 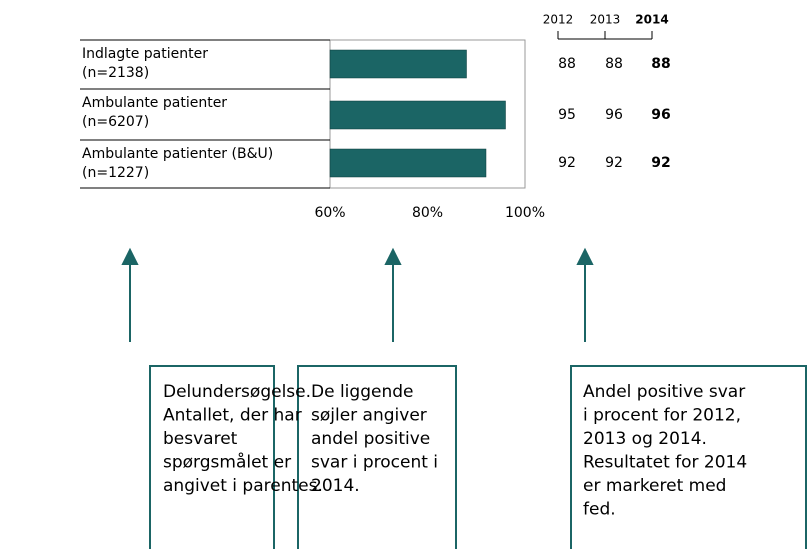 What do you see at coordinates (654, 486) in the screenshot?
I see `annotation-text: er markeret med` at bounding box center [654, 486].